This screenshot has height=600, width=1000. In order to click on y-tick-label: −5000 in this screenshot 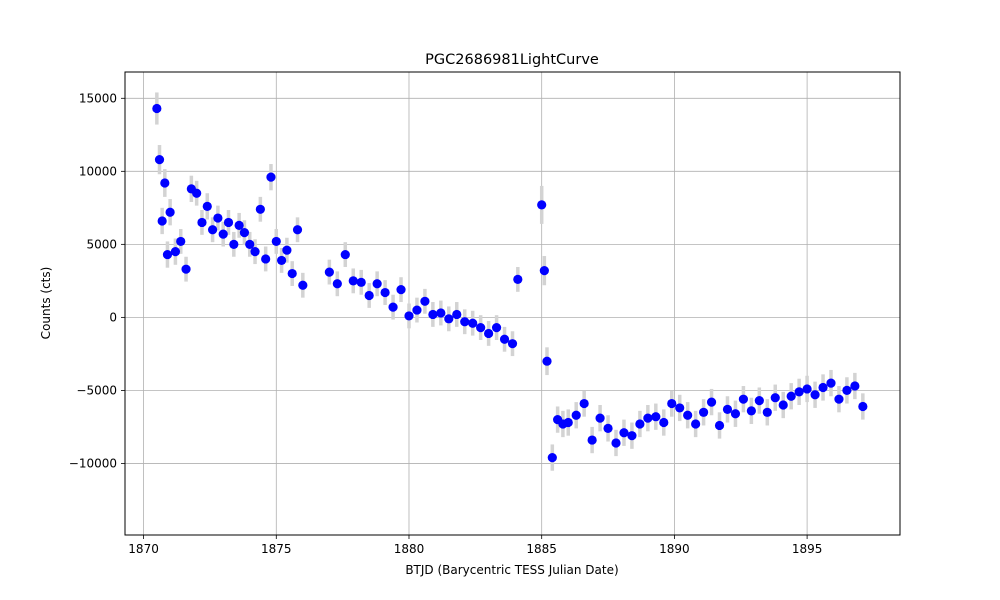, I will do `click(96, 390)`.